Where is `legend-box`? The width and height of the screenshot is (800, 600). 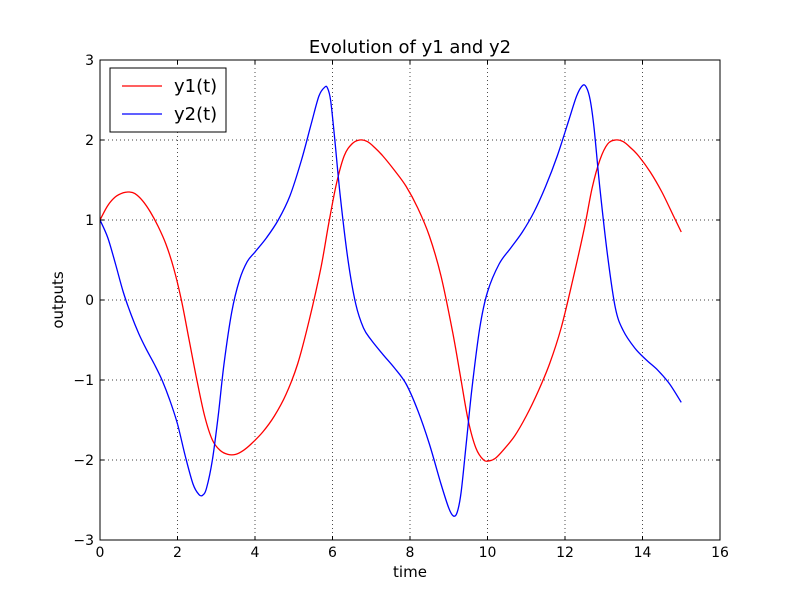
legend-box is located at coordinates (168, 100).